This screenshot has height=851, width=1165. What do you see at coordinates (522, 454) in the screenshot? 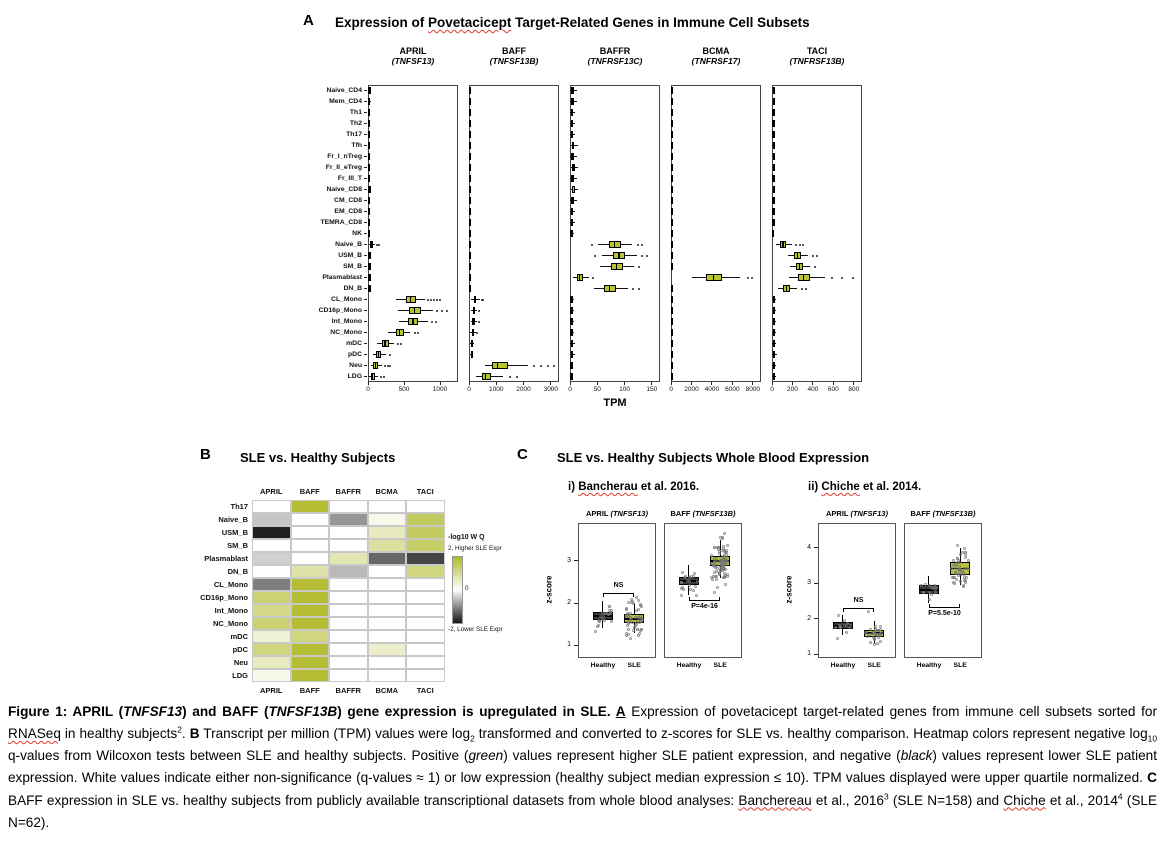
I see `panel-c-label: C` at bounding box center [522, 454].